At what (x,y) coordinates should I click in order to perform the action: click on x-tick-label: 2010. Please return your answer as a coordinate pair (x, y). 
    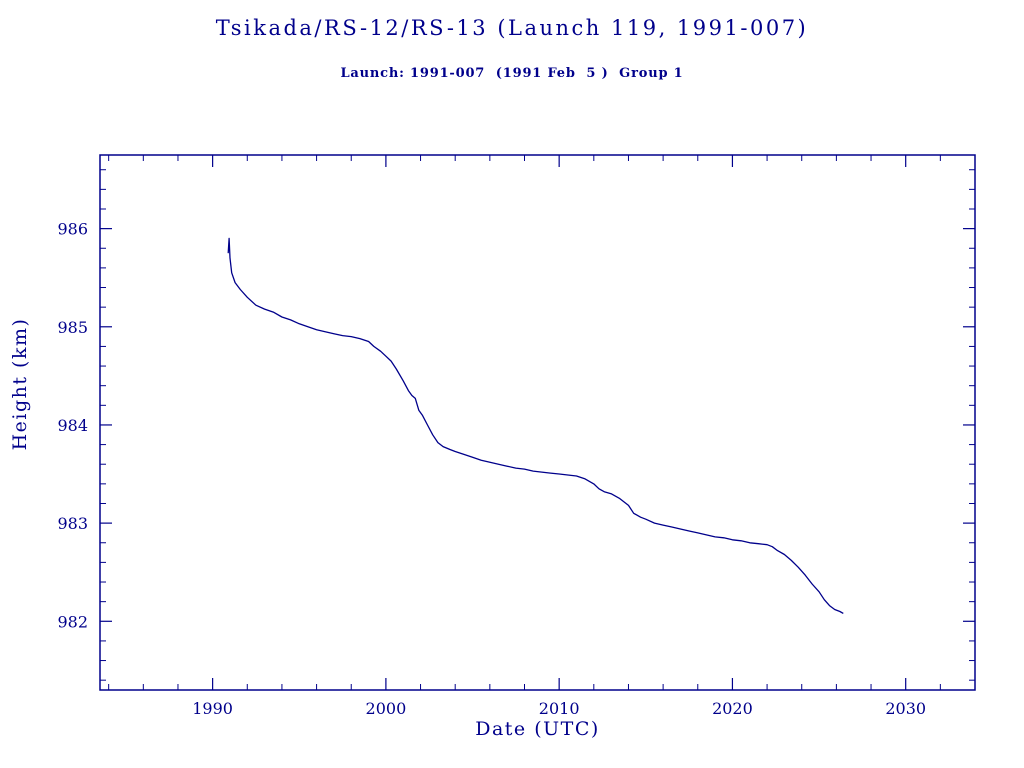
    Looking at the image, I should click on (559, 708).